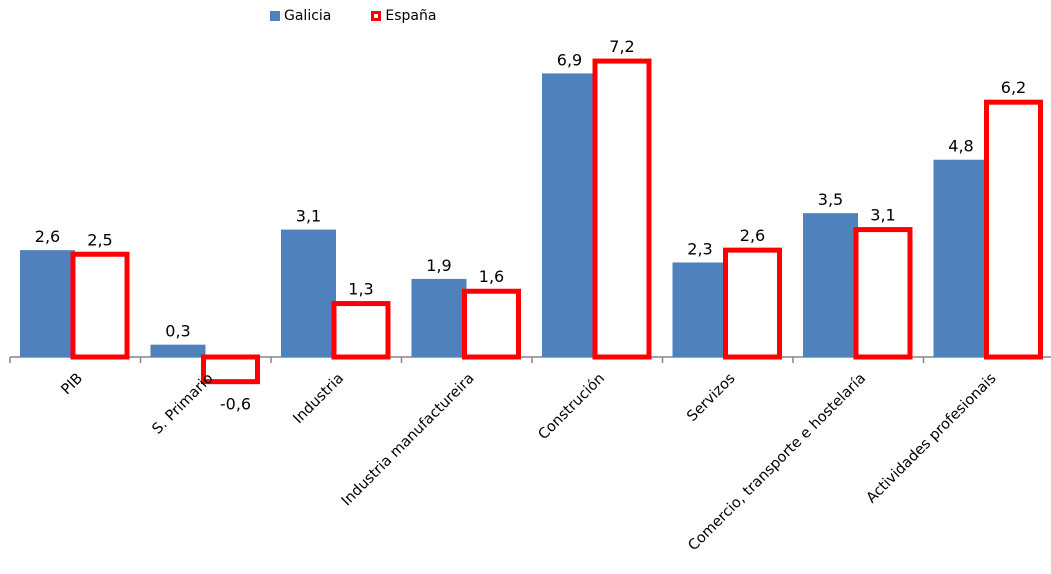 This screenshot has width=1051, height=574. I want to click on legend: Galicia España, so click(353, 16).